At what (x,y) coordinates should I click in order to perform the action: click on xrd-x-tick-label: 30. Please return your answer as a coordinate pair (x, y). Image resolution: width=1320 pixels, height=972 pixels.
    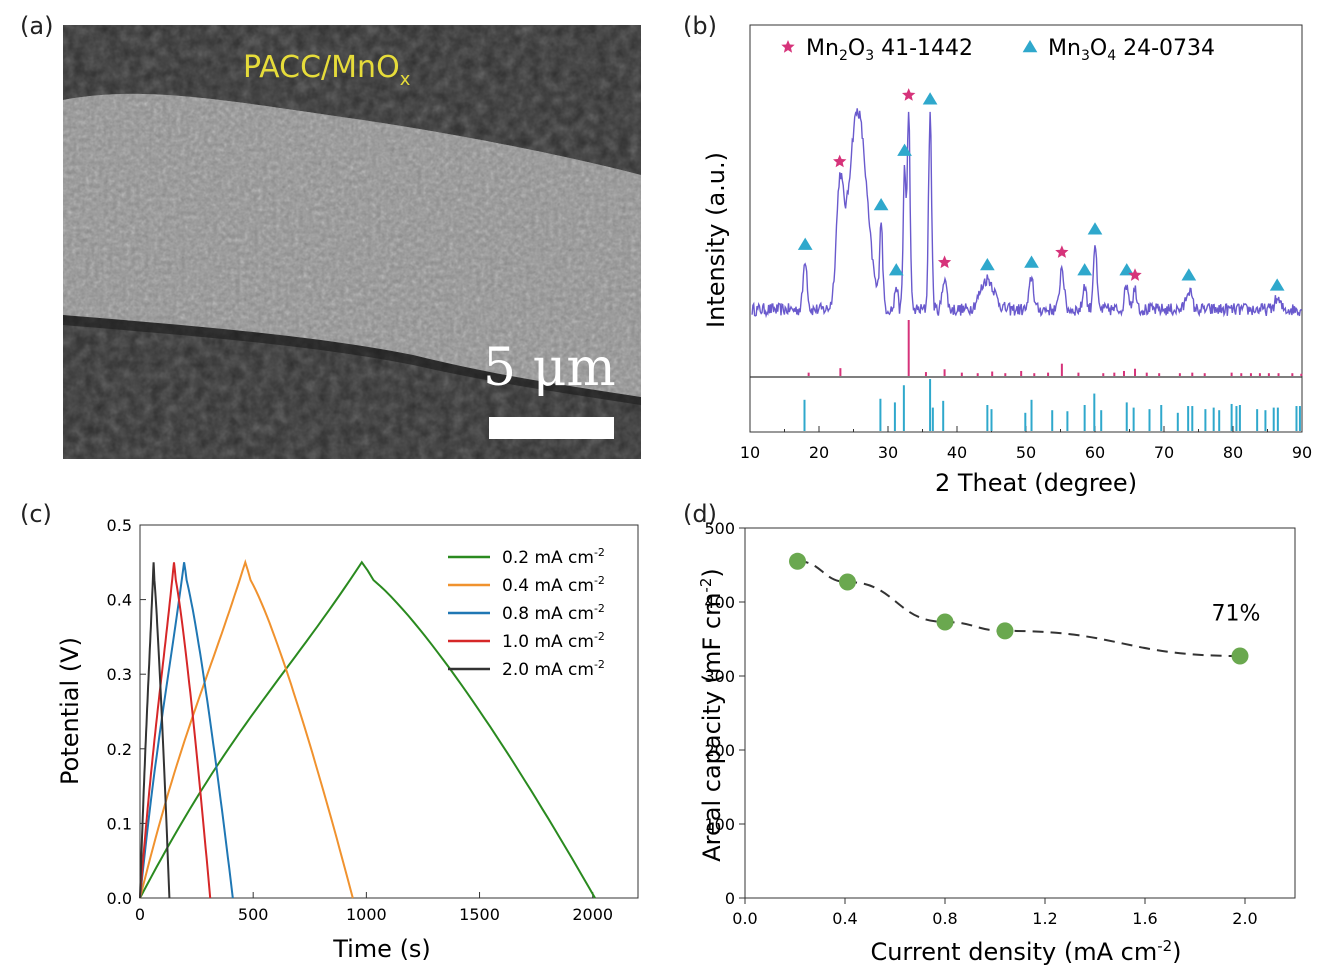
    Looking at the image, I should click on (888, 452).